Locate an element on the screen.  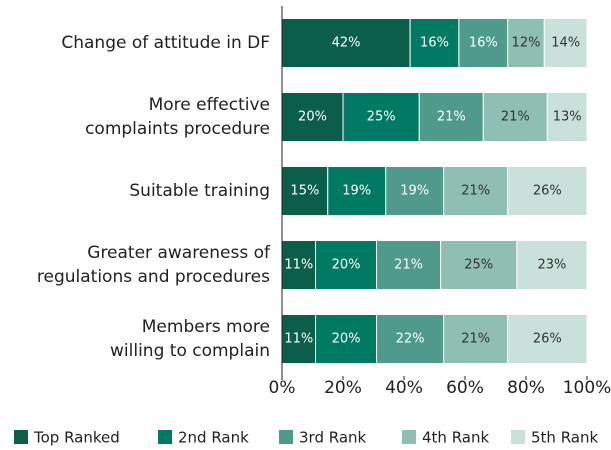
category-label: regulations and procedures is located at coordinates (153, 277).